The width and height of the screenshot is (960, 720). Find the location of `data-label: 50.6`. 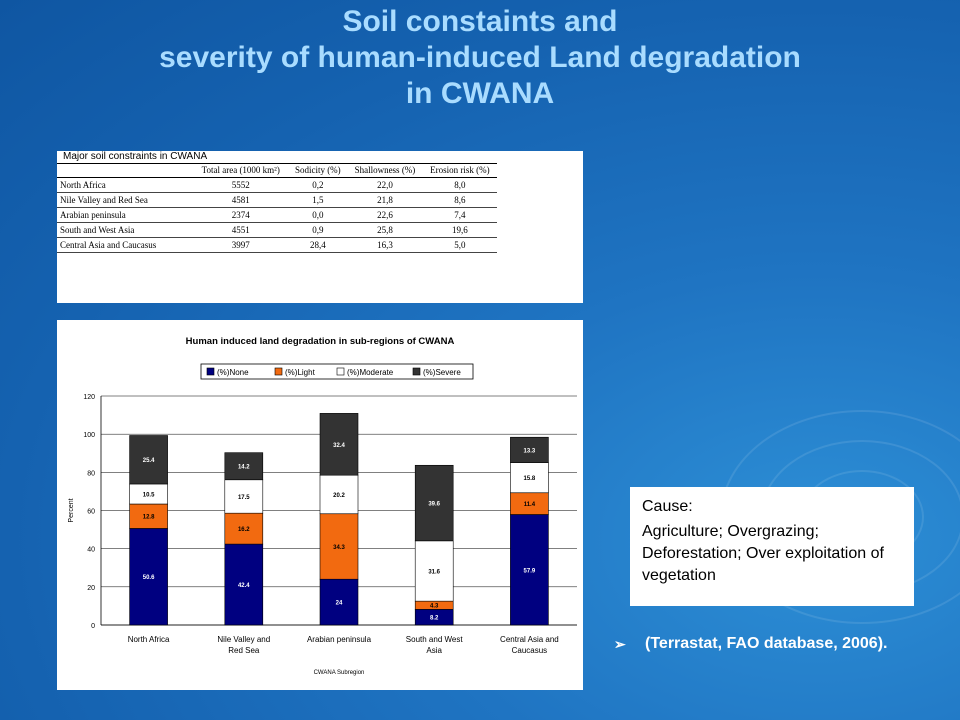

data-label: 50.6 is located at coordinates (149, 578).